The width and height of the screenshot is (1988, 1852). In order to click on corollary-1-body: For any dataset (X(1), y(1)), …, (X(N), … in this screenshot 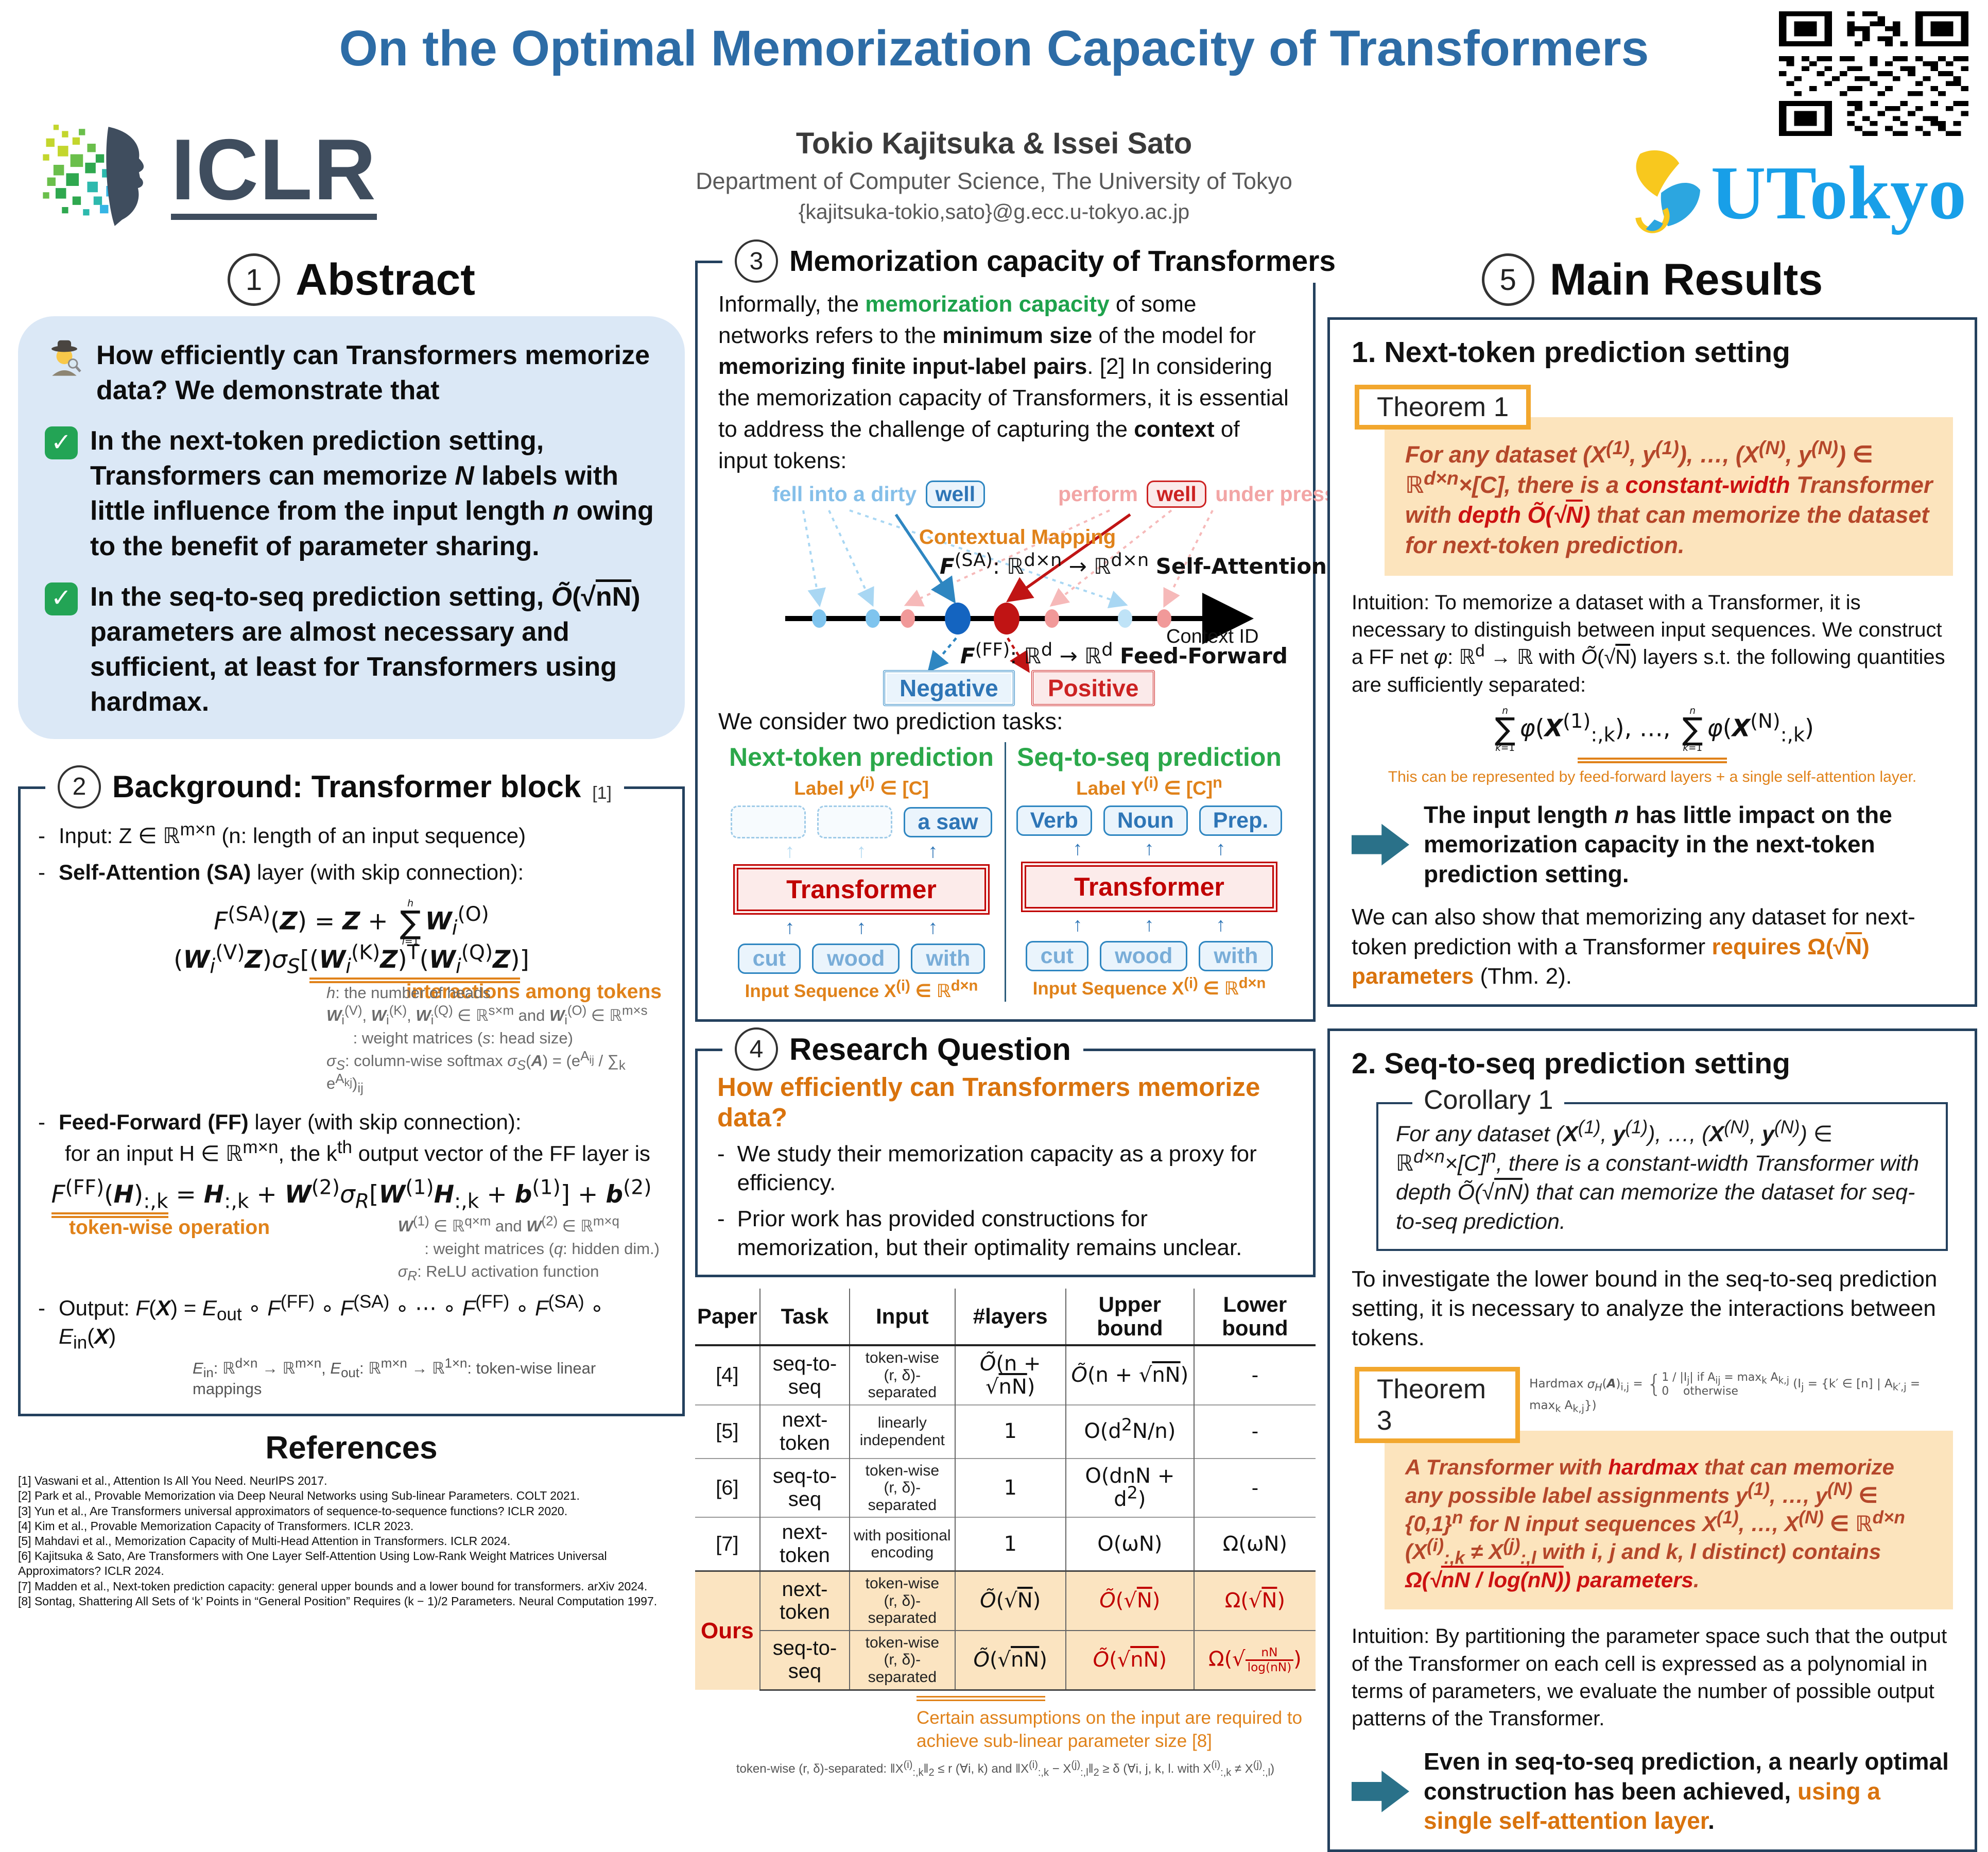, I will do `click(1658, 1175)`.